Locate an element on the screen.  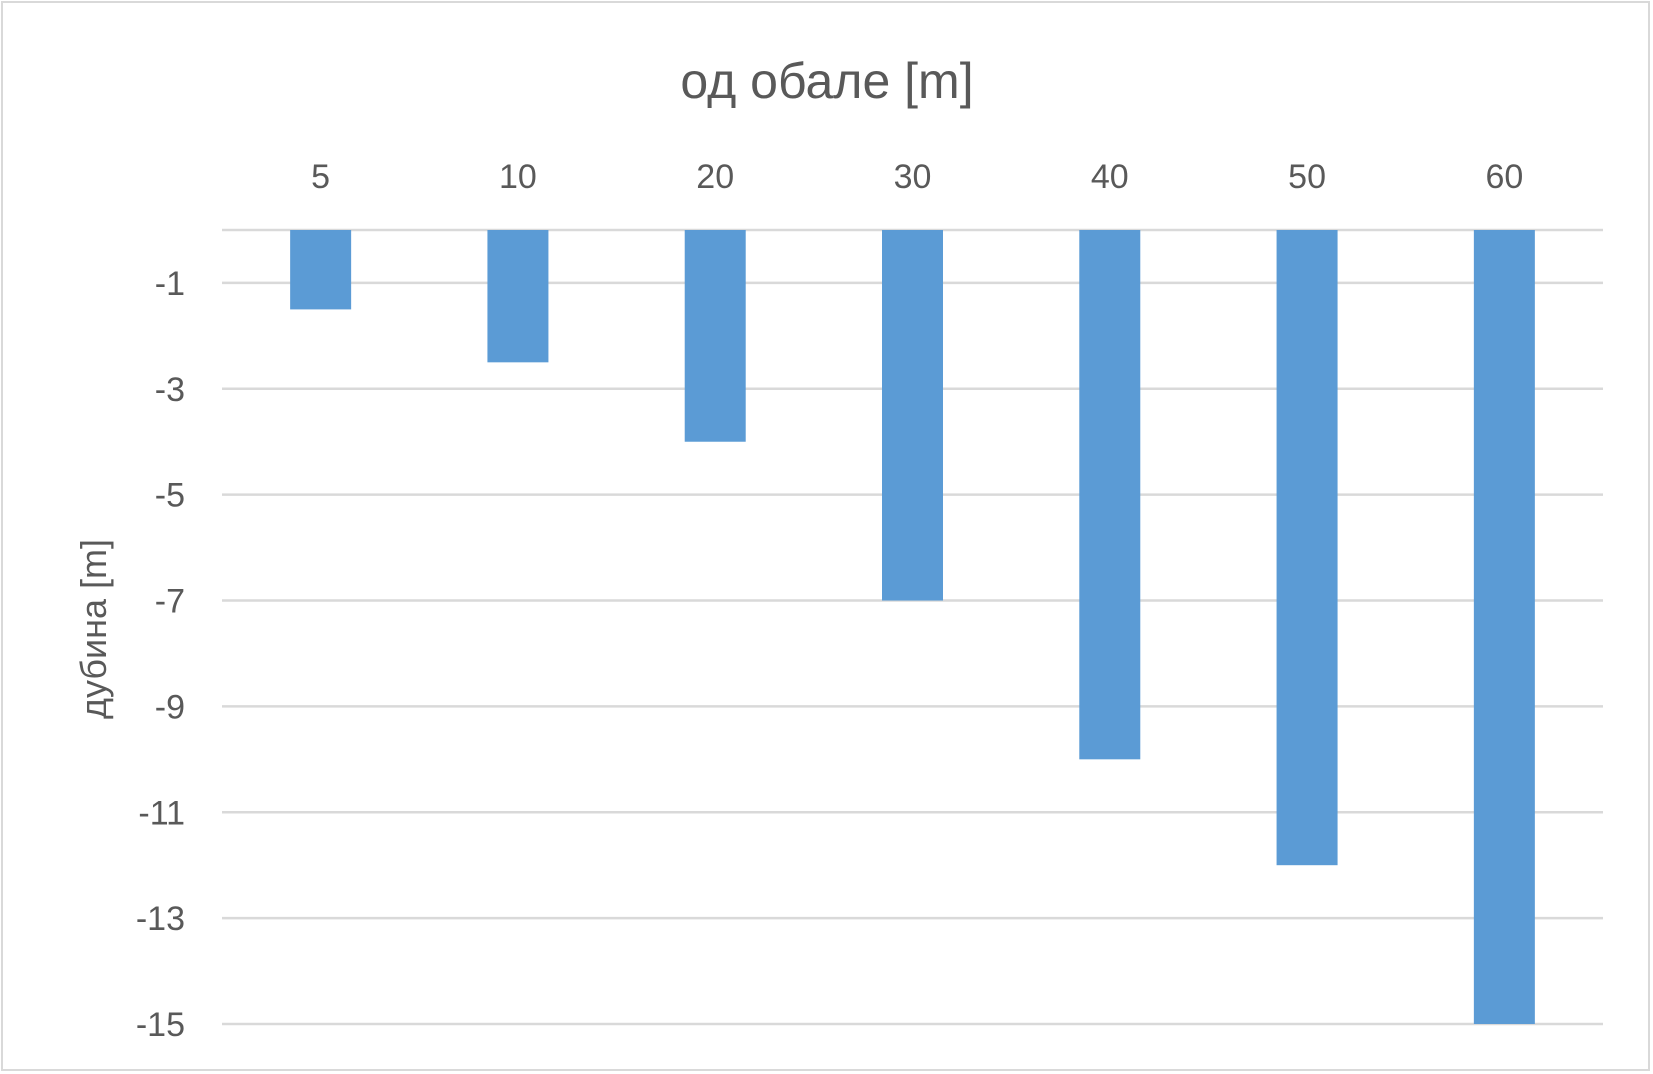
x-tick-label: 40 is located at coordinates (1110, 177).